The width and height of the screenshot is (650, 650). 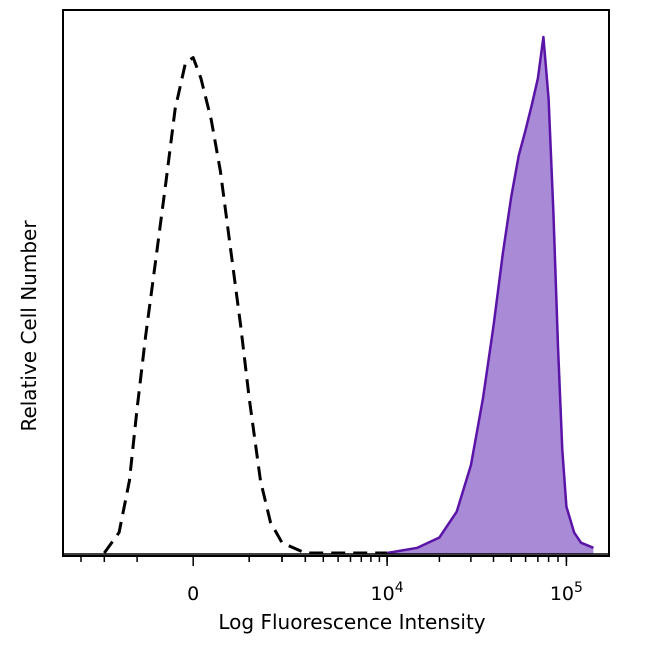 What do you see at coordinates (193, 594) in the screenshot?
I see `x-tick-label: 0` at bounding box center [193, 594].